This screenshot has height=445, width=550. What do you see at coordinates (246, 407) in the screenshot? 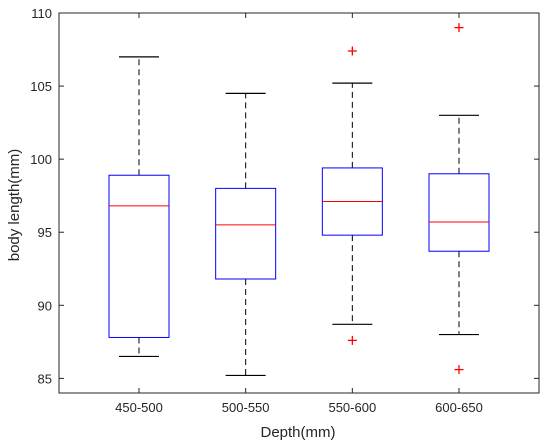
I see `x-tick-label: 500-550` at bounding box center [246, 407].